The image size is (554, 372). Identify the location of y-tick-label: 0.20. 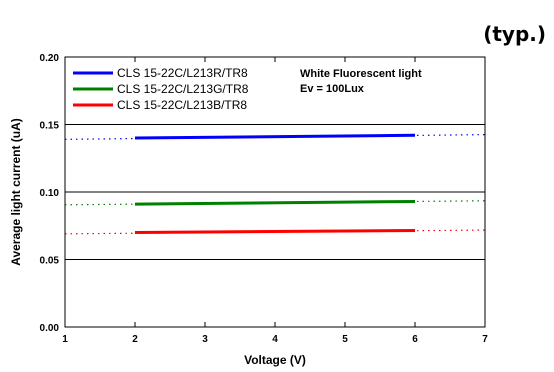
(50, 58).